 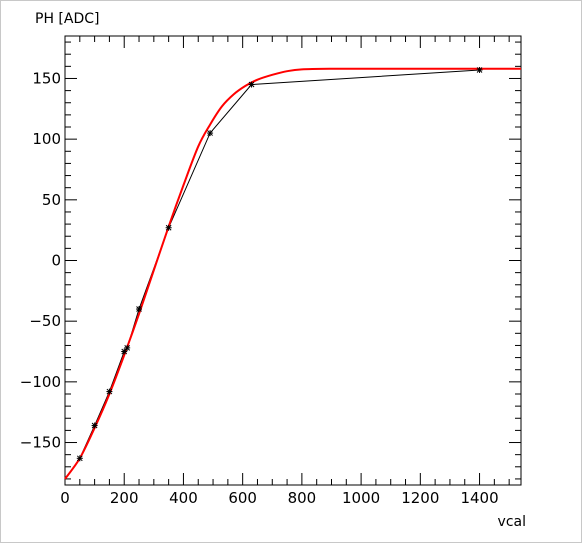 I want to click on x-tick-label: 0, so click(x=65, y=498).